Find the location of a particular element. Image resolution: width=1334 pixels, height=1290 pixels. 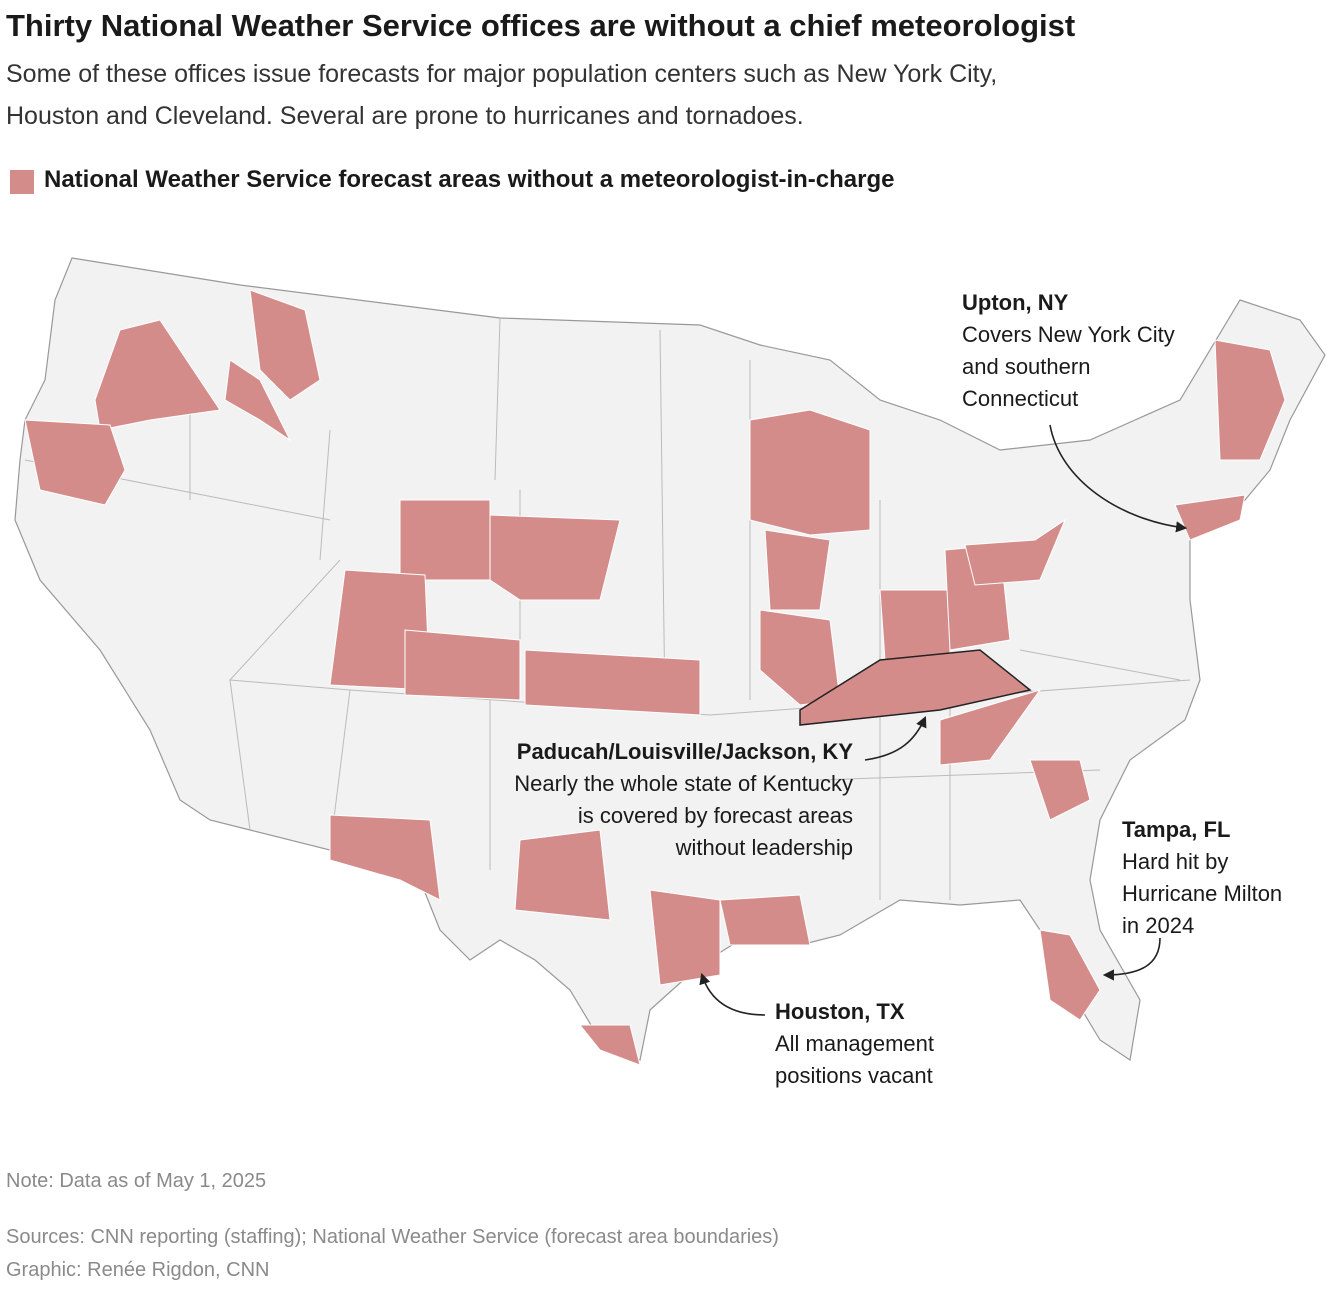

annotation-text: Hurricane Milton is located at coordinates (1202, 893).